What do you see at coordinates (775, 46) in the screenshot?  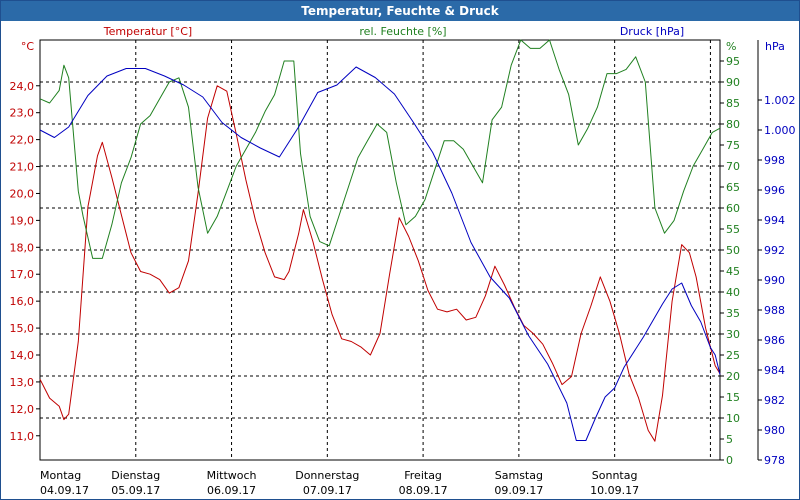 I see `pressure-unit-label: hPa` at bounding box center [775, 46].